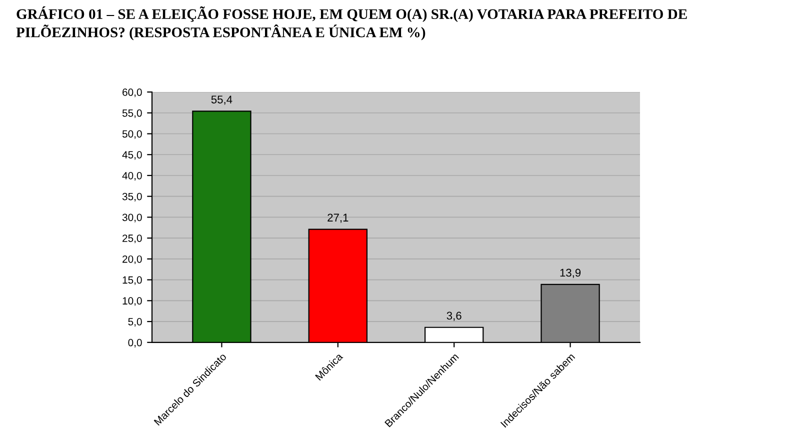  I want to click on y-tick-label: 35,0, so click(132, 197).